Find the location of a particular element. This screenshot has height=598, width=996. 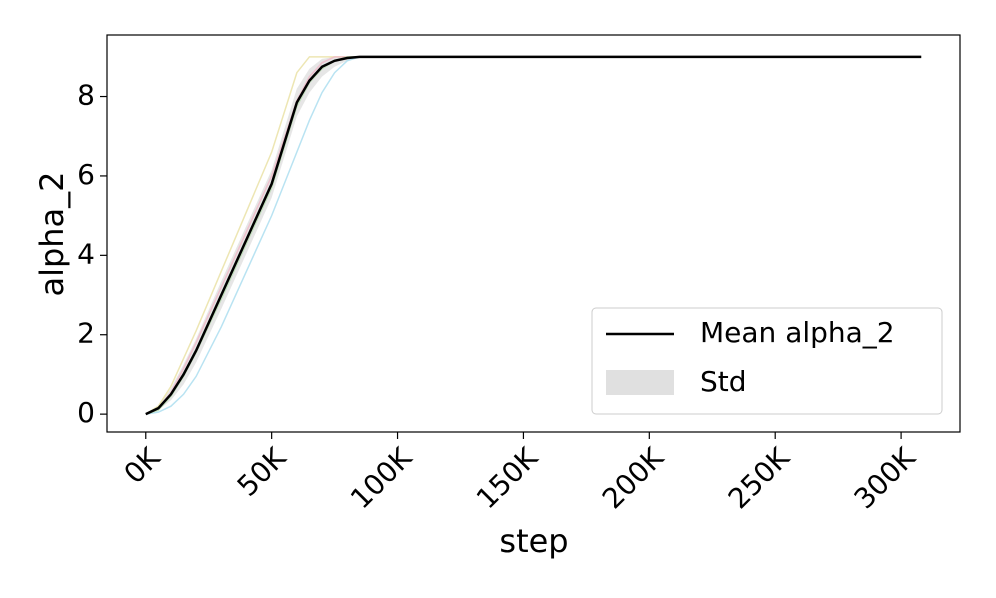

y-tick-label: 8 is located at coordinates (86, 95).